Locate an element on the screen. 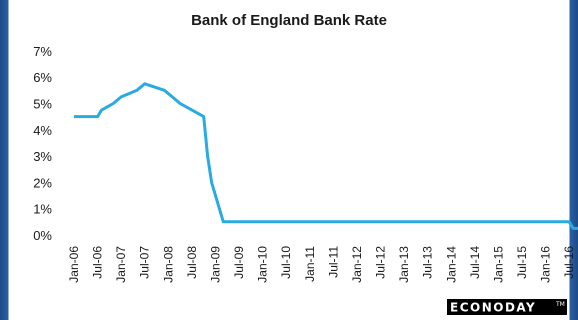 Image resolution: width=578 pixels, height=320 pixels. y-tick-label: 1% is located at coordinates (42, 209).